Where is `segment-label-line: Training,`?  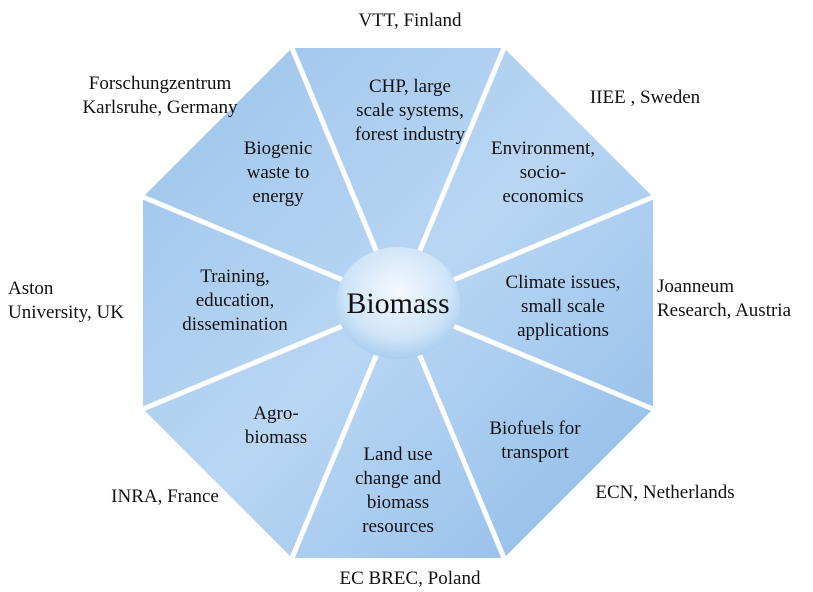
segment-label-line: Training, is located at coordinates (235, 276).